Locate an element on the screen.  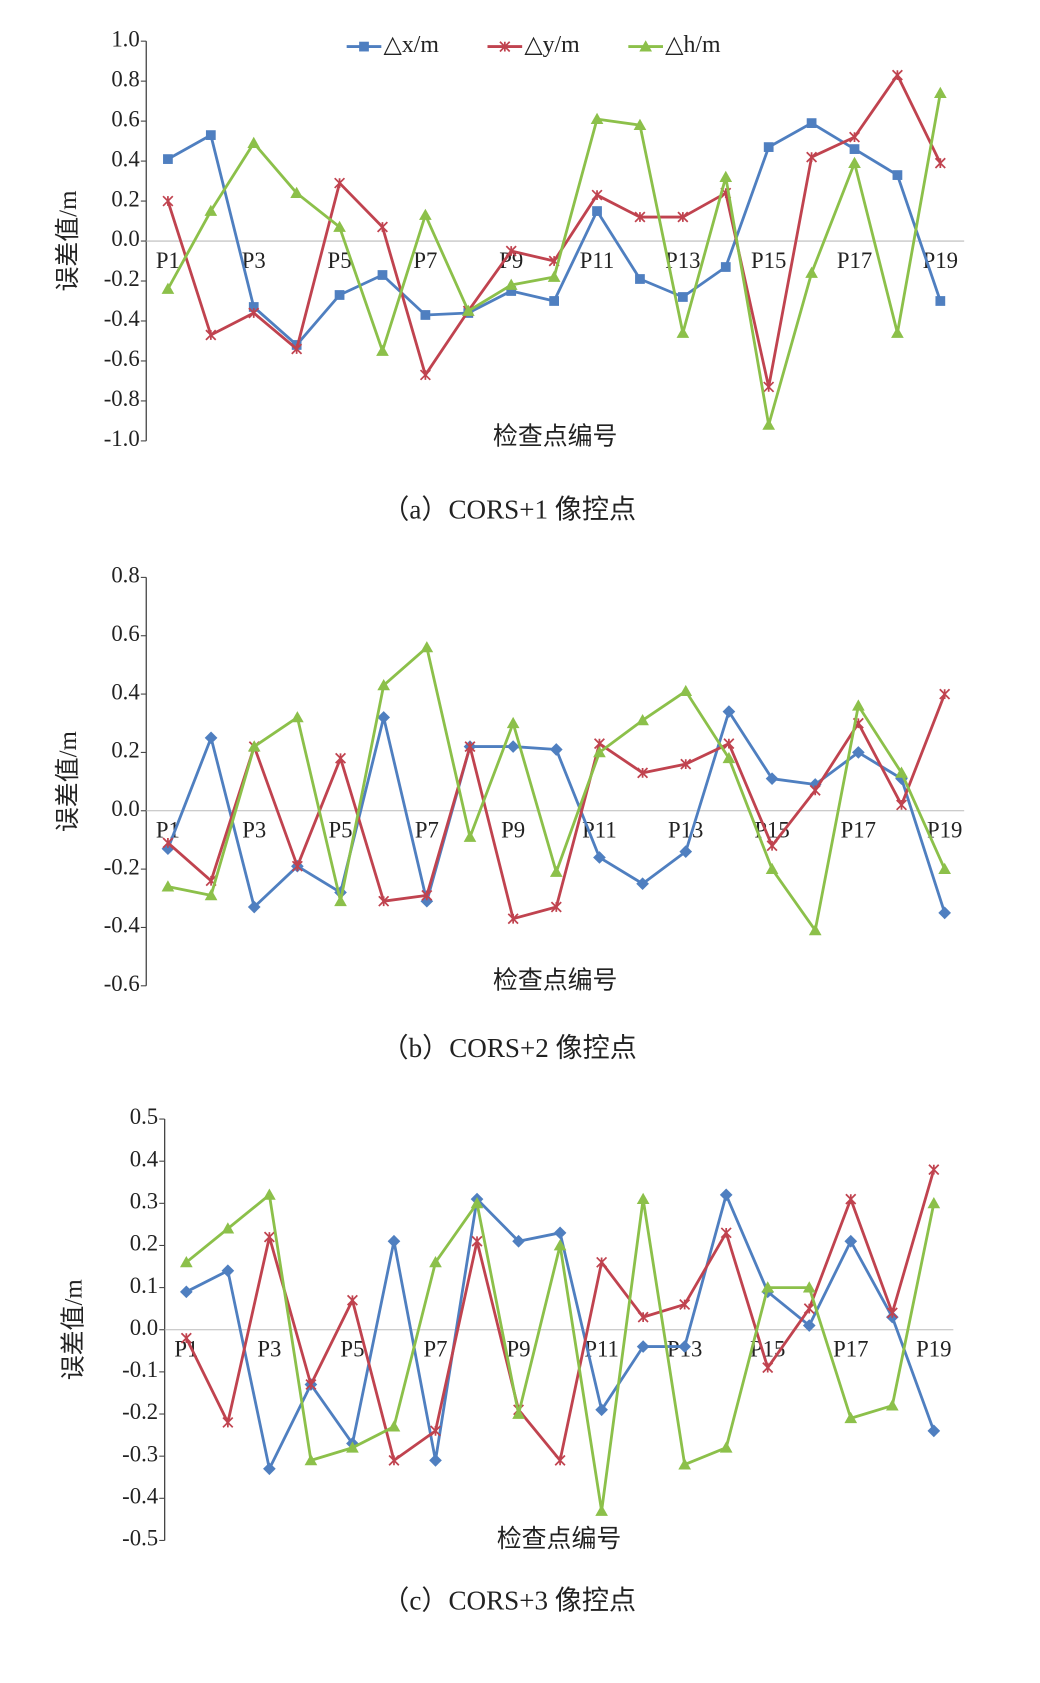
y-tick-label: -1.0 is located at coordinates (122, 438).